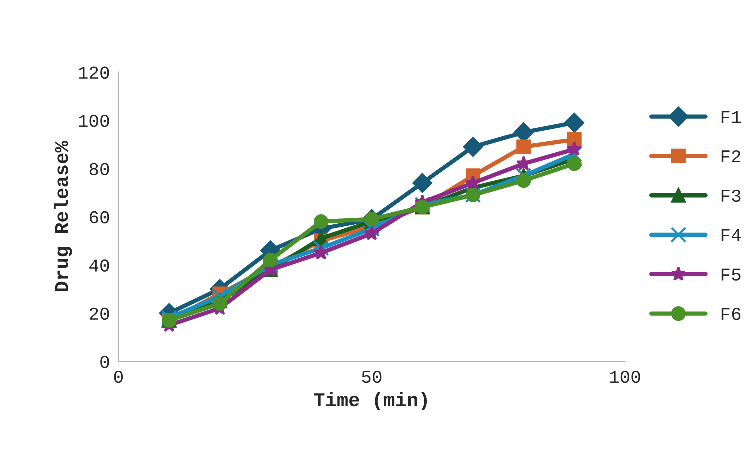 Image resolution: width=756 pixels, height=452 pixels. I want to click on y-axis-title: Drug Release%, so click(63, 216).